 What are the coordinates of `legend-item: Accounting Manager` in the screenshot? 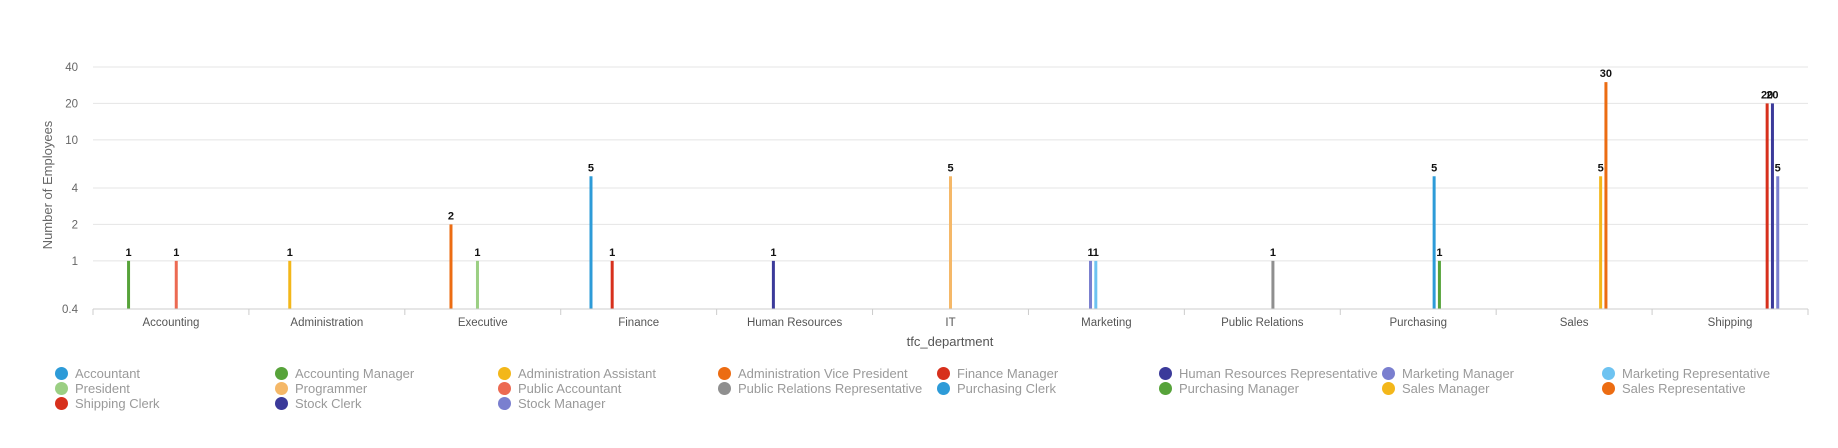 It's located at (344, 373).